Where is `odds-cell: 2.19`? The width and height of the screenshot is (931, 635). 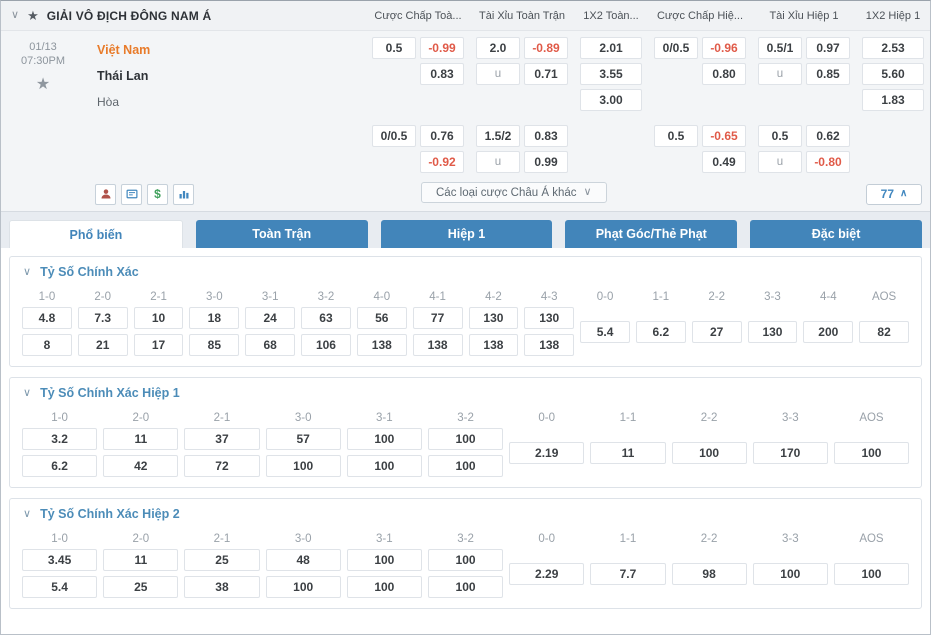 odds-cell: 2.19 is located at coordinates (547, 452).